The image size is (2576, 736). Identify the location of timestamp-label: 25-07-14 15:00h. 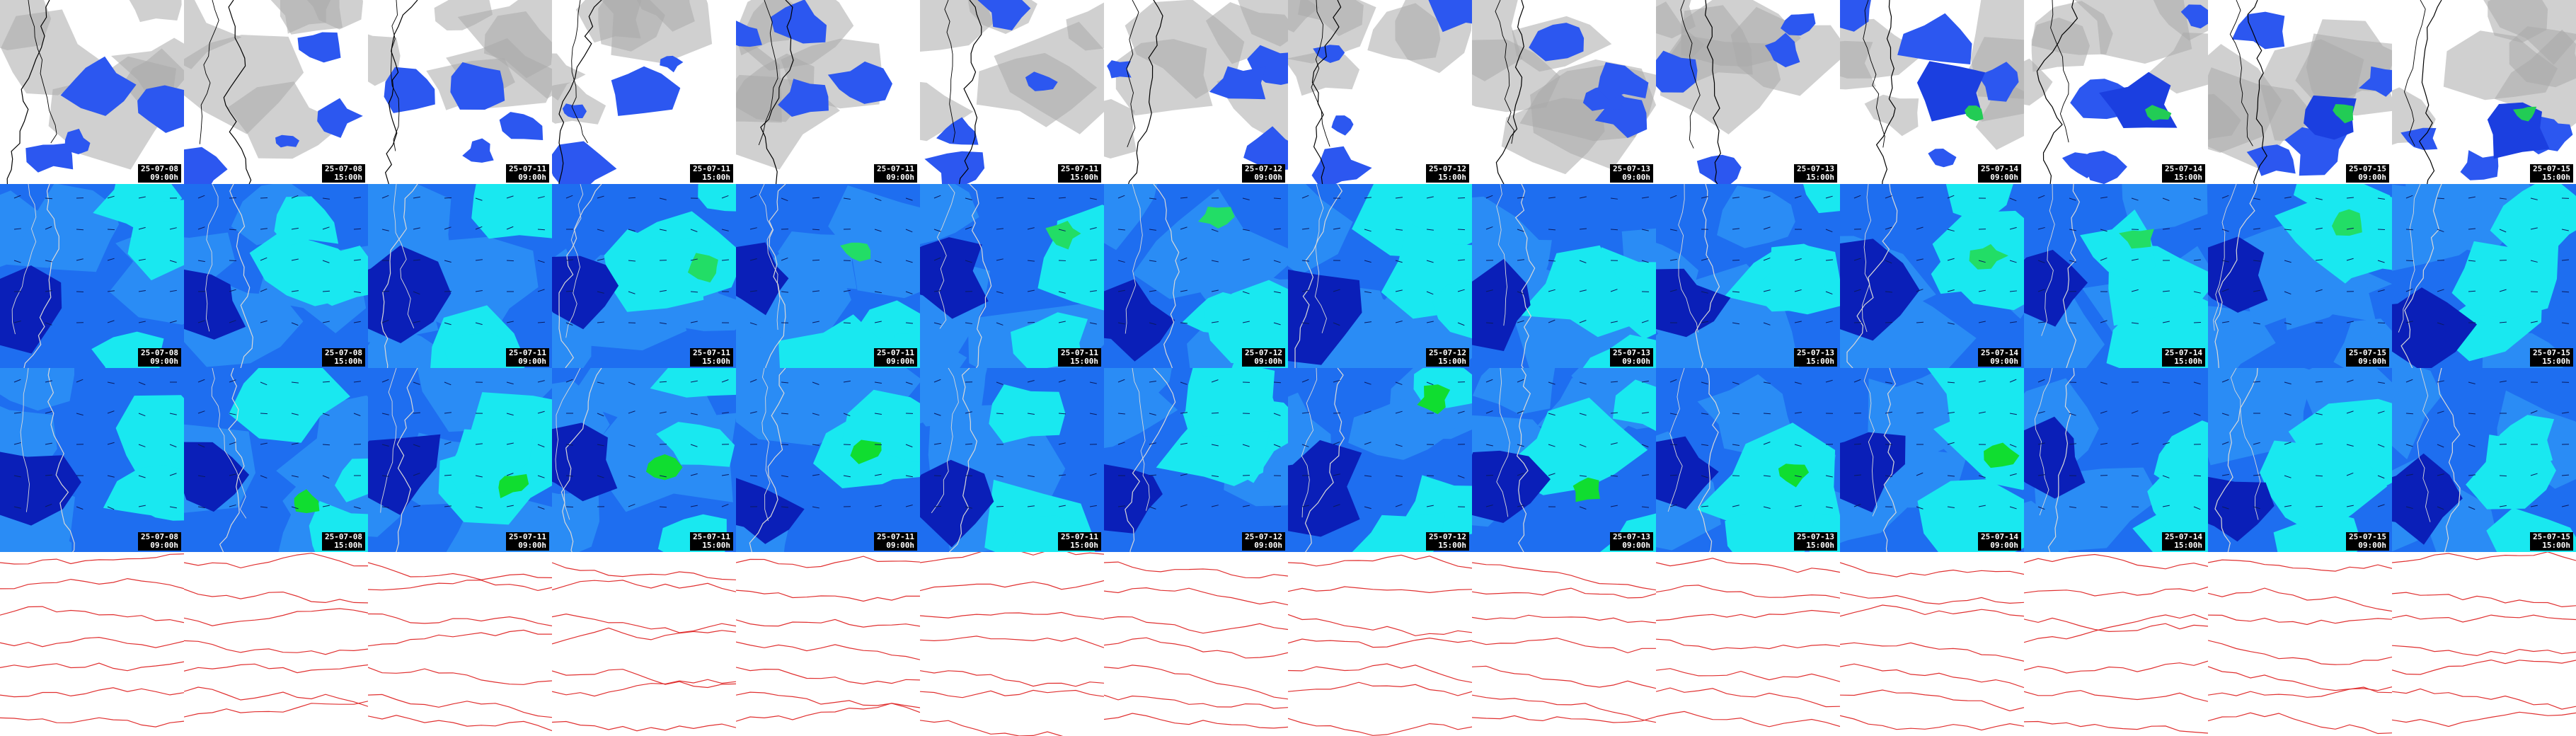
(2184, 357).